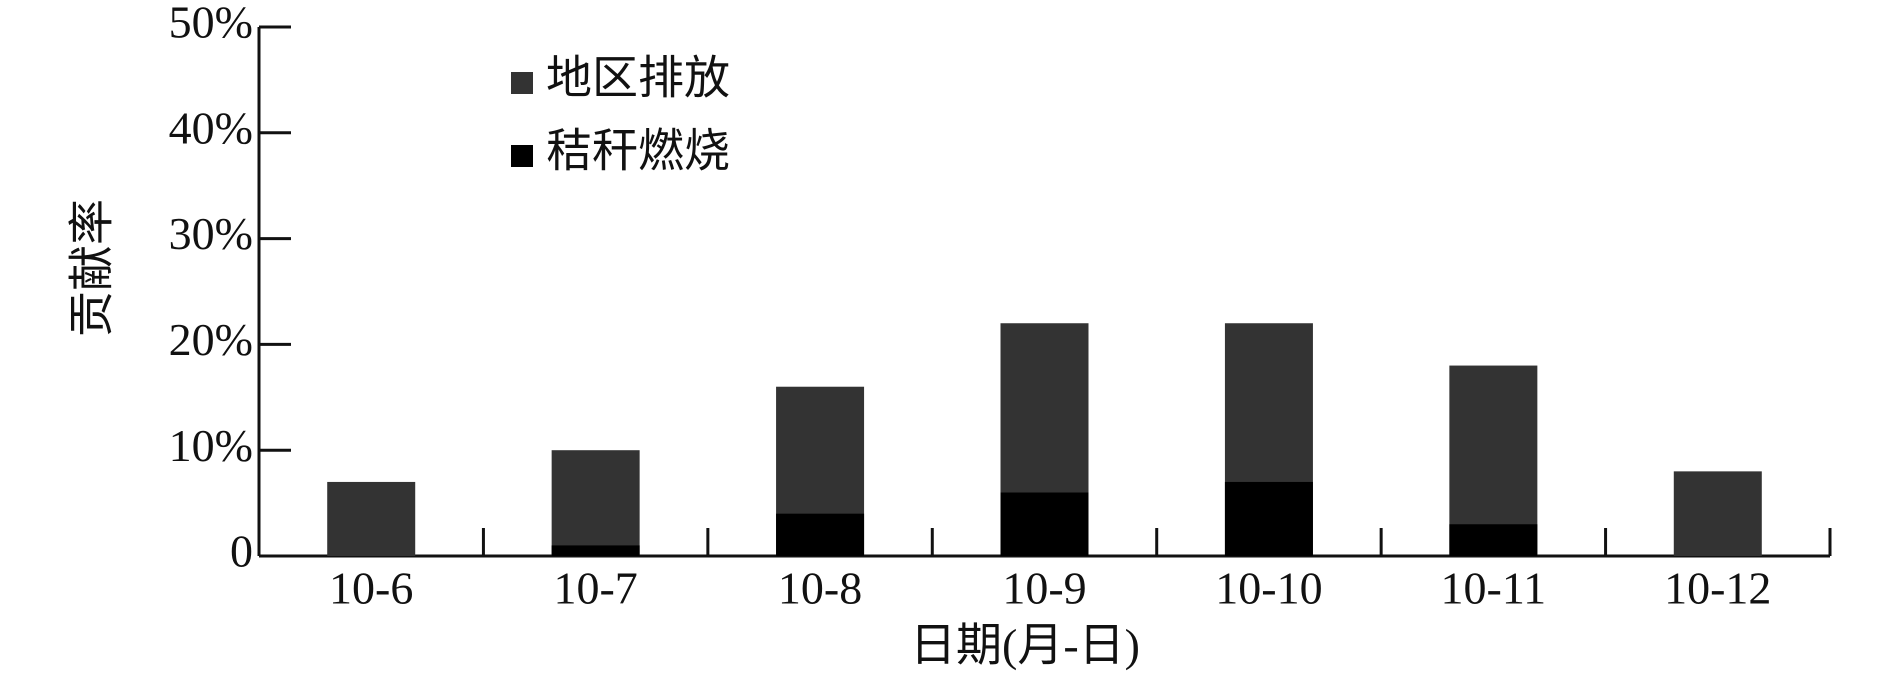 This screenshot has height=679, width=1887. What do you see at coordinates (1717, 588) in the screenshot?
I see `x-tick-label: 10⁻¹²` at bounding box center [1717, 588].